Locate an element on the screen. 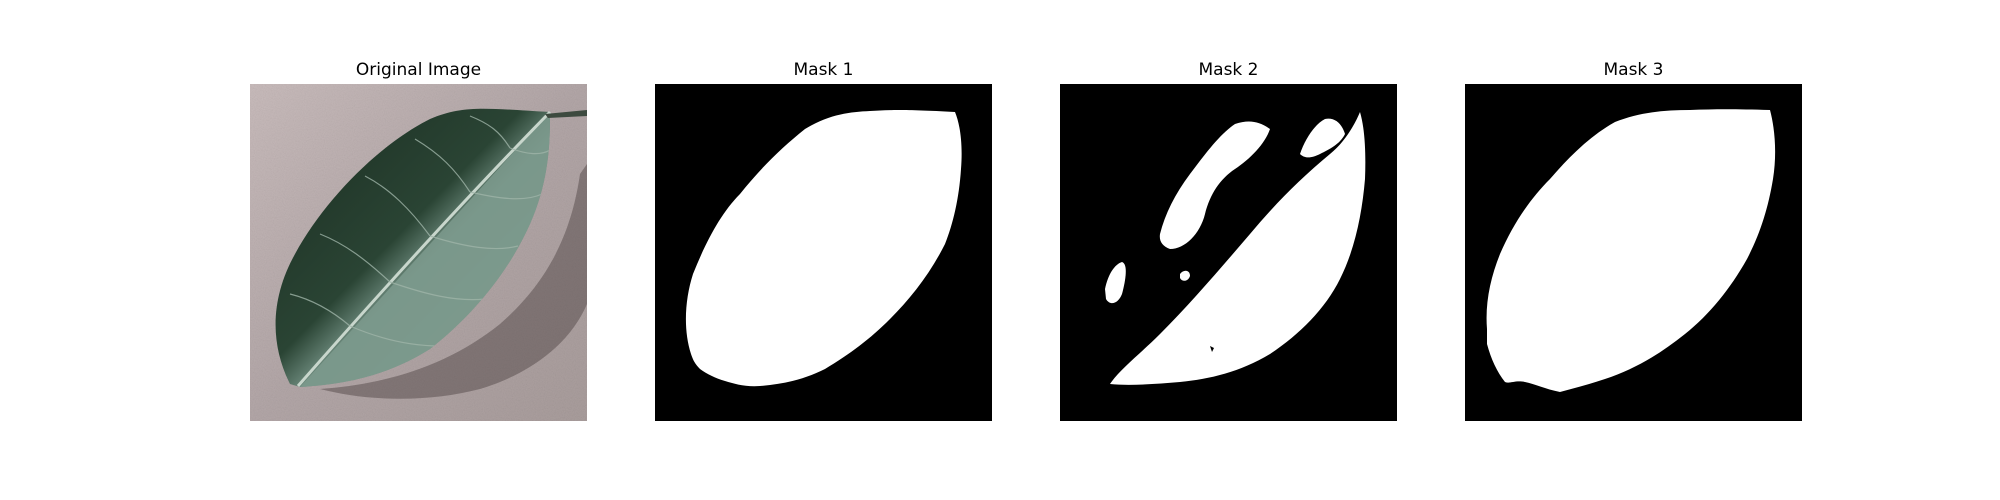 The width and height of the screenshot is (2000, 500). leaf-shadow is located at coordinates (453, 281).